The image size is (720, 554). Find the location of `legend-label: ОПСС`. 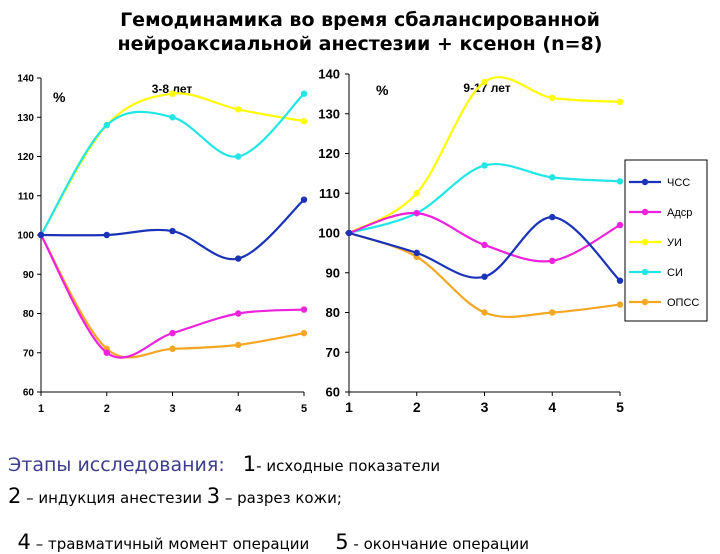

legend-label: ОПСС is located at coordinates (683, 303).